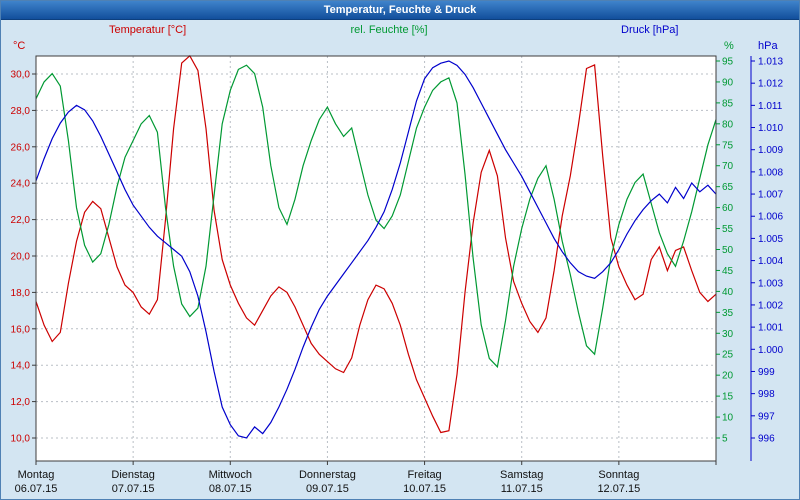  Describe the element at coordinates (21, 329) in the screenshot. I see `temp-tick-label: 16,0` at that location.